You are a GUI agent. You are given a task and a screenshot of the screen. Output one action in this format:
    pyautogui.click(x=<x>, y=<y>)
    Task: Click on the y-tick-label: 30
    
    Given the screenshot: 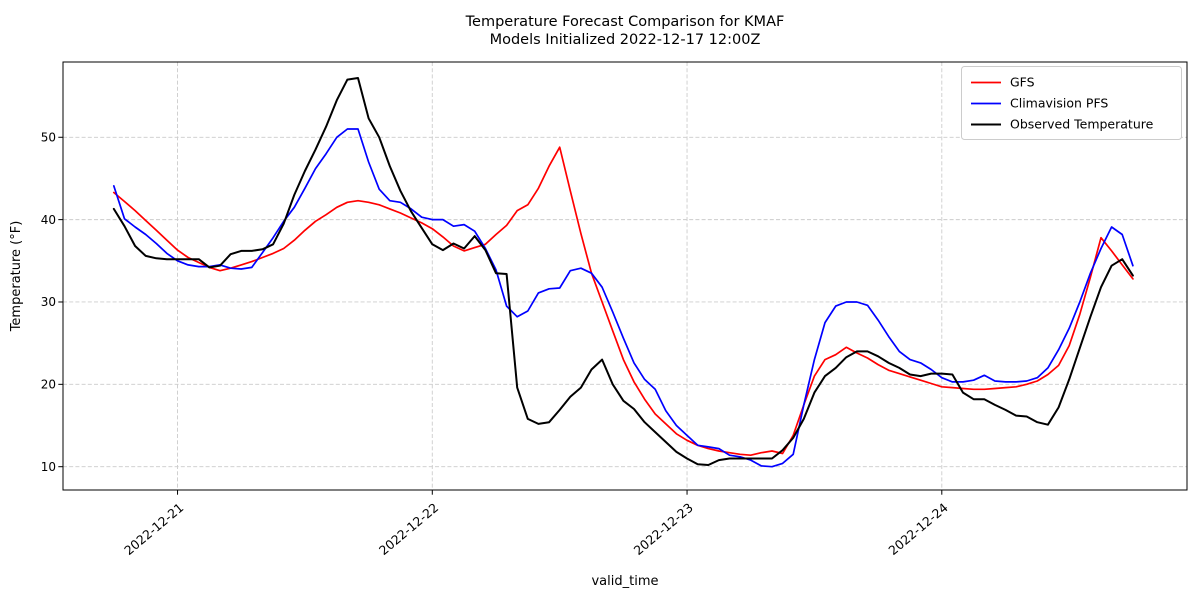 What is the action you would take?
    pyautogui.click(x=48, y=302)
    